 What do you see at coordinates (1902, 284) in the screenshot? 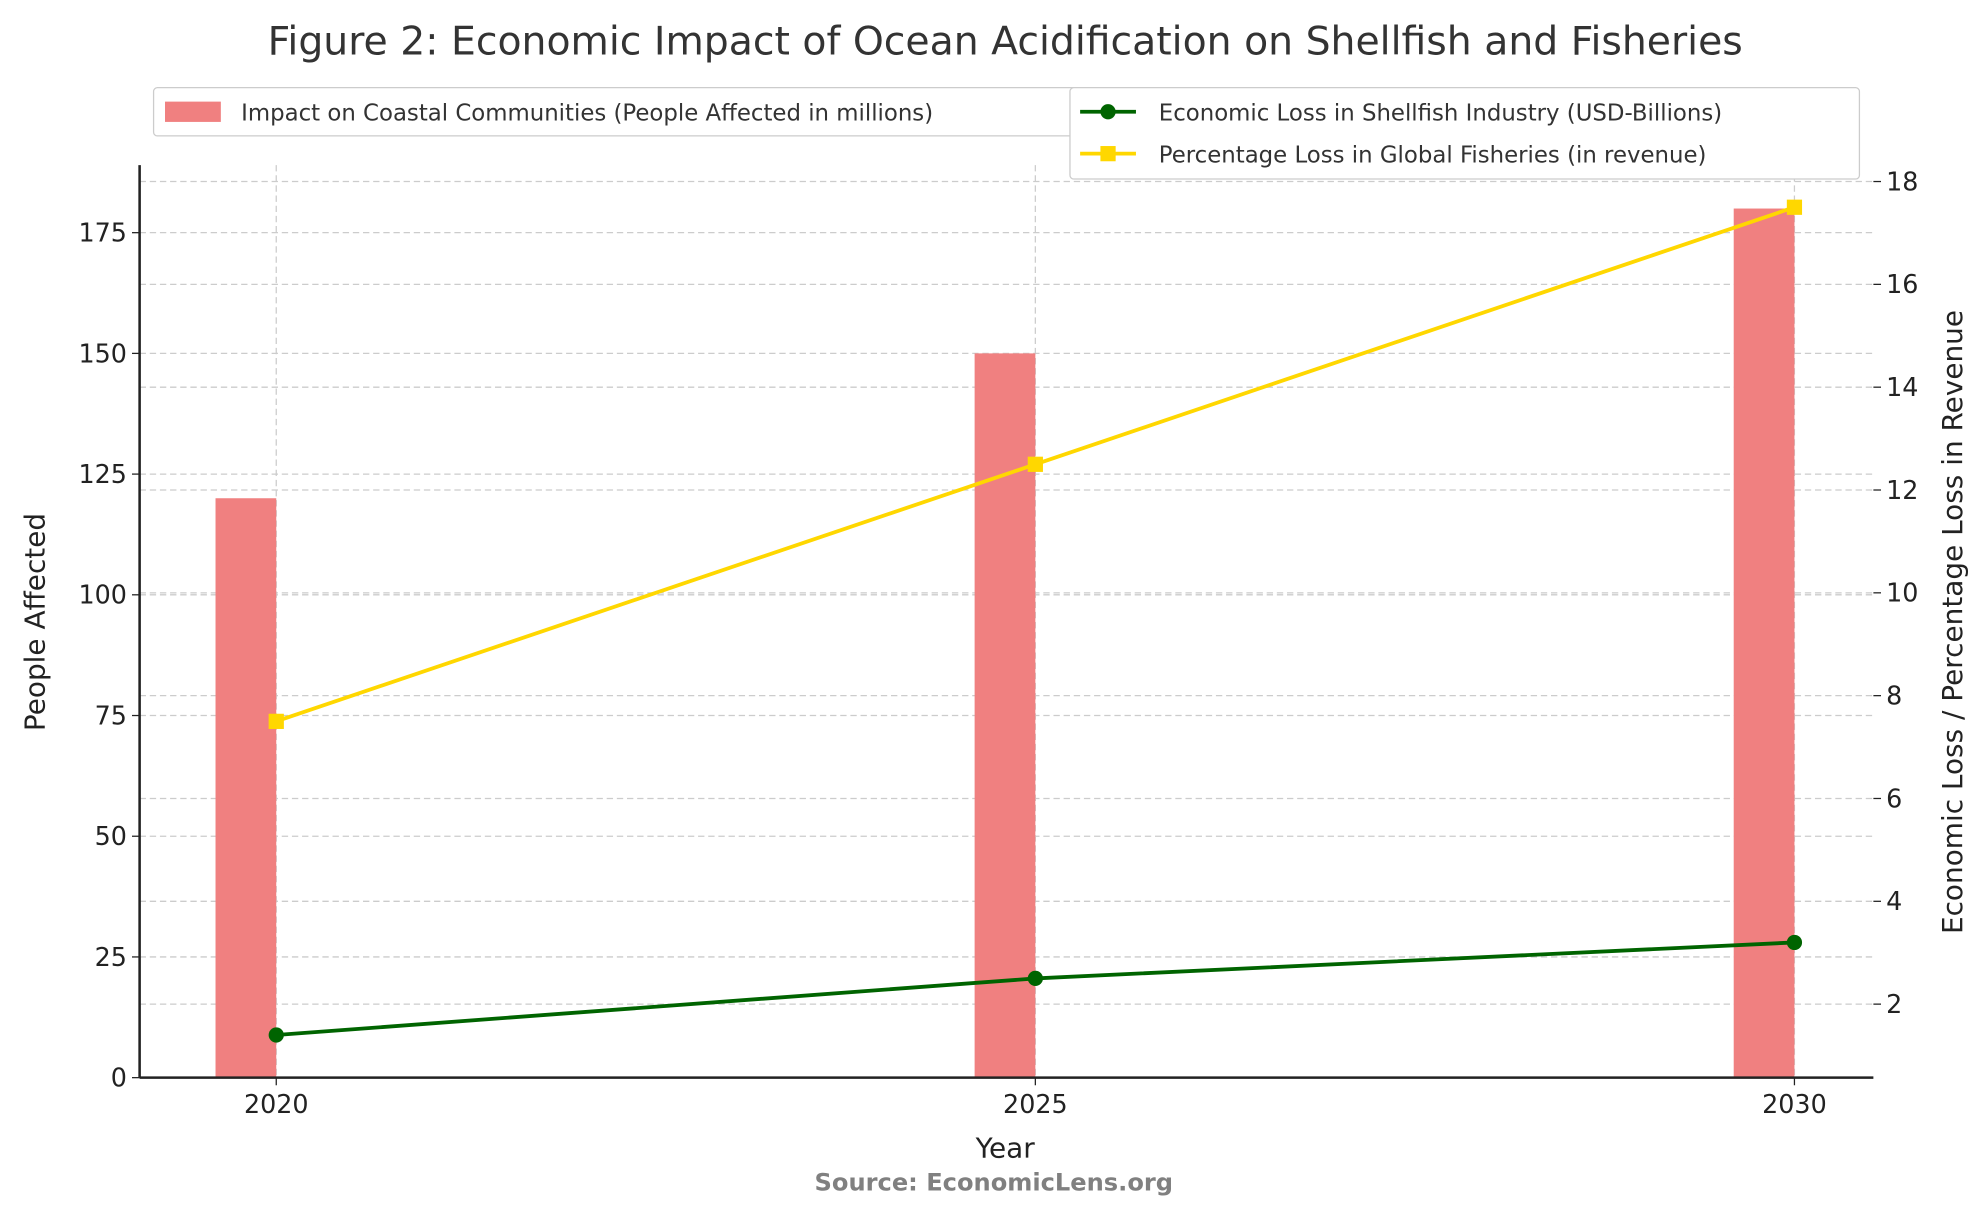
I see `tick-label-right: 16` at bounding box center [1902, 284].